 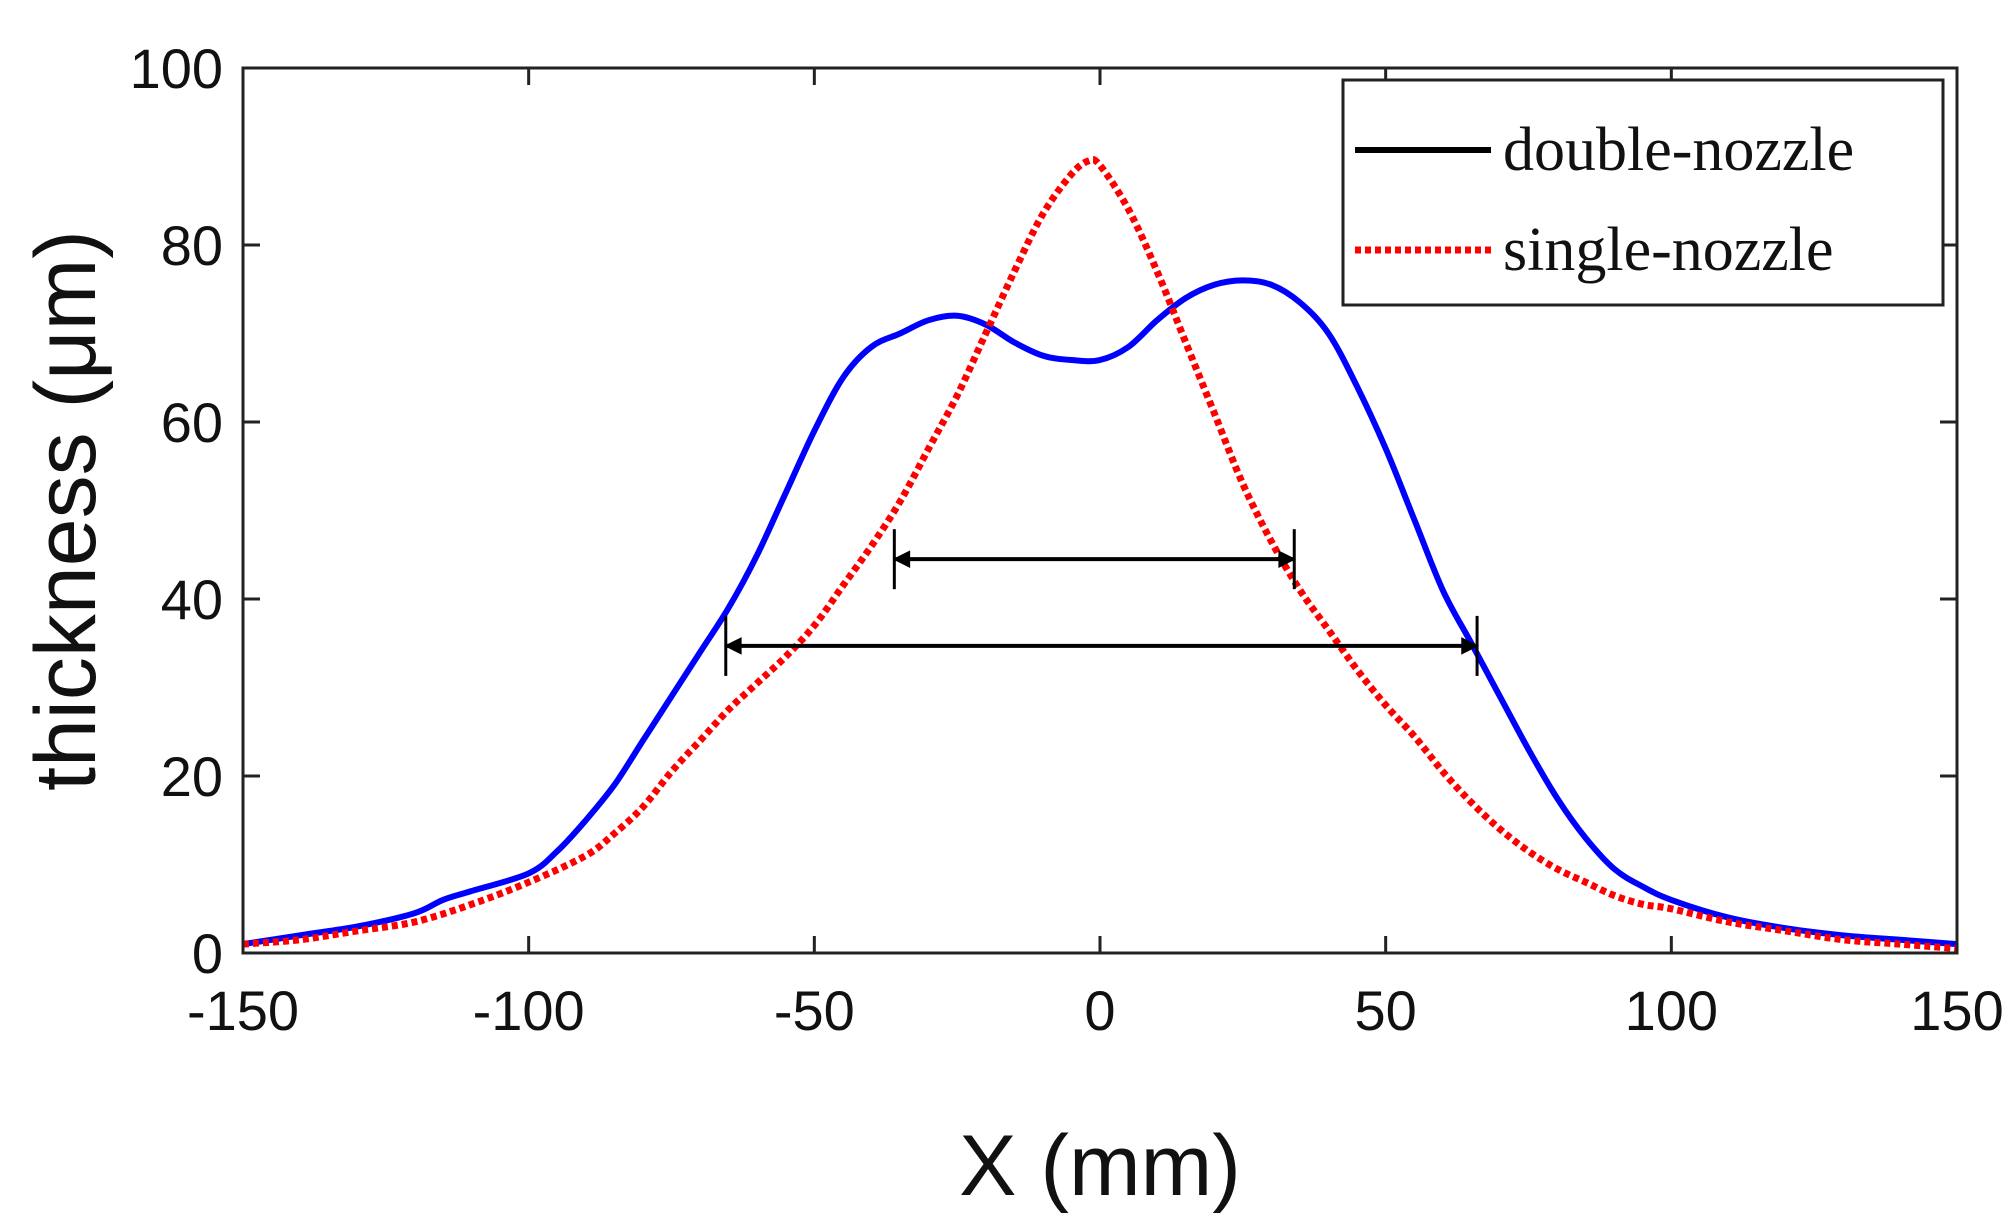 What do you see at coordinates (1386, 1010) in the screenshot?
I see `x-tick-label: 50` at bounding box center [1386, 1010].